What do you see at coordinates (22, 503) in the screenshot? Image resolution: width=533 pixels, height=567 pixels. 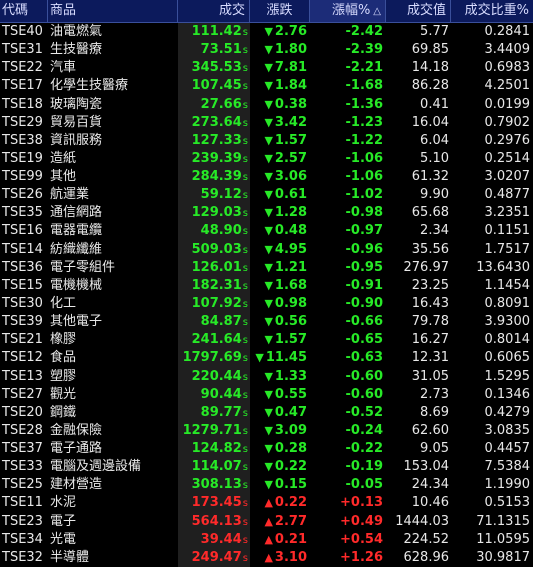 I see `cell-code: TSE11` at bounding box center [22, 503].